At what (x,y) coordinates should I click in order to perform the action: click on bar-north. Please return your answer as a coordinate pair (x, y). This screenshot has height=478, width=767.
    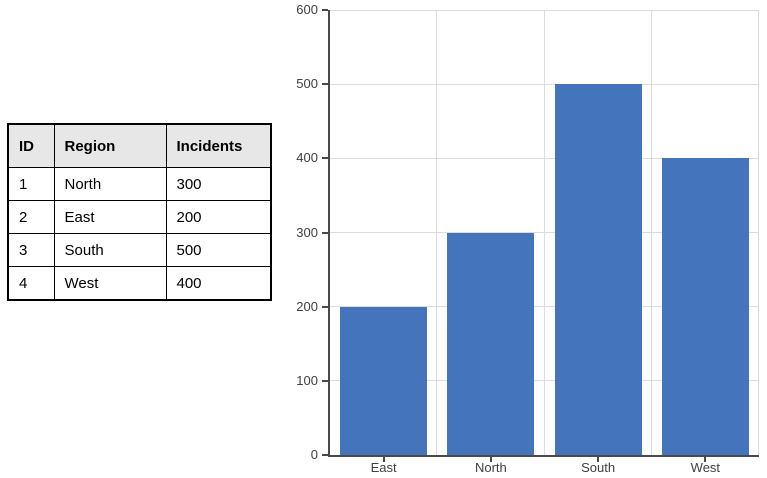
    Looking at the image, I should click on (491, 343).